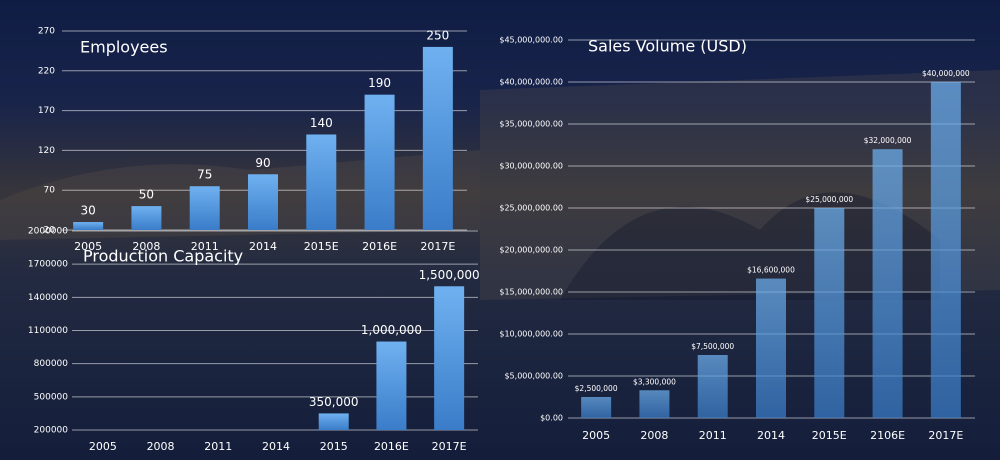 Image resolution: width=1000 pixels, height=460 pixels. I want to click on data-label: 140, so click(321, 123).